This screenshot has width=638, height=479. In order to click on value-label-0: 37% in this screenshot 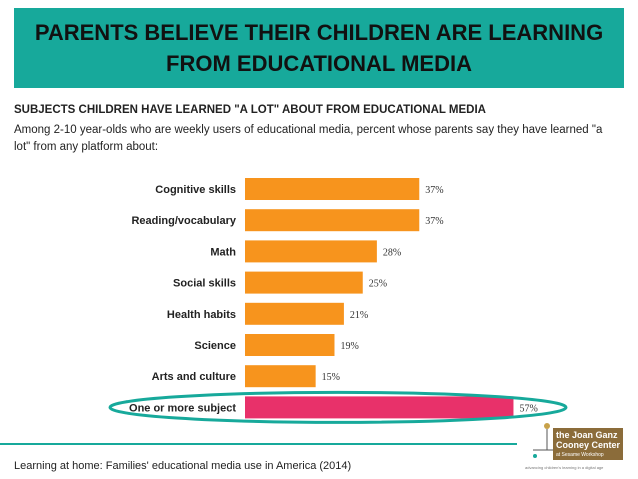, I will do `click(434, 190)`.